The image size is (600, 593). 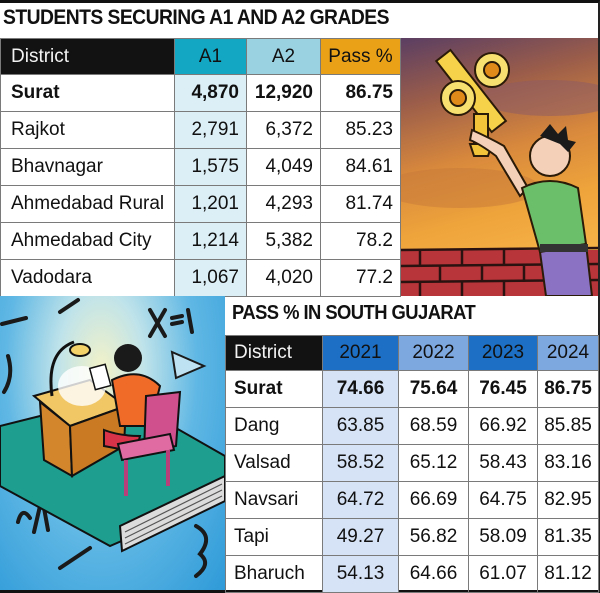 I want to click on cell-district: Rajkot, so click(x=87, y=130).